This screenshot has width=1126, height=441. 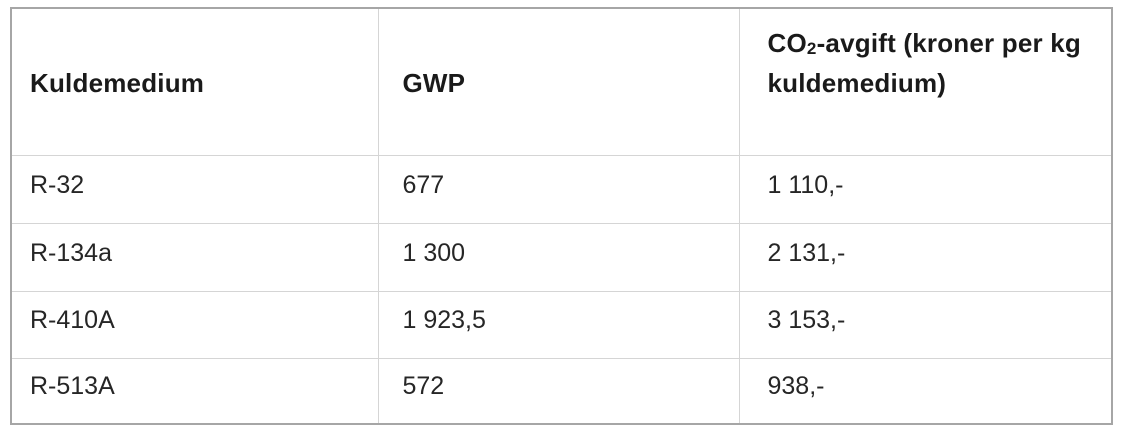 I want to click on cell-avgift: 938,-, so click(x=925, y=391).